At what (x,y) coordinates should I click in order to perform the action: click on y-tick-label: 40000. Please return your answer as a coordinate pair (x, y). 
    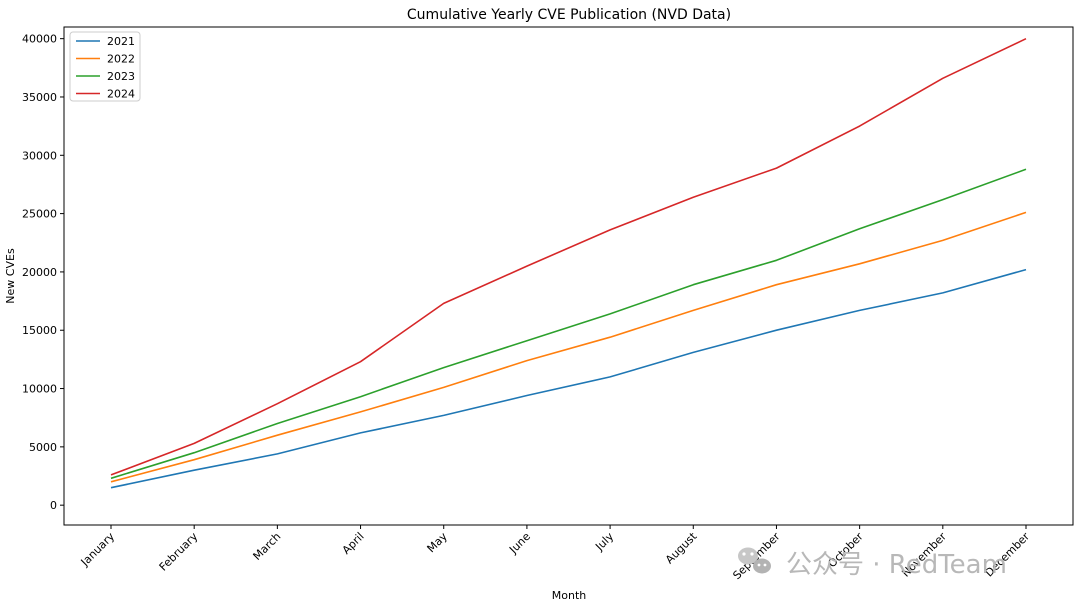
    Looking at the image, I should click on (39, 39).